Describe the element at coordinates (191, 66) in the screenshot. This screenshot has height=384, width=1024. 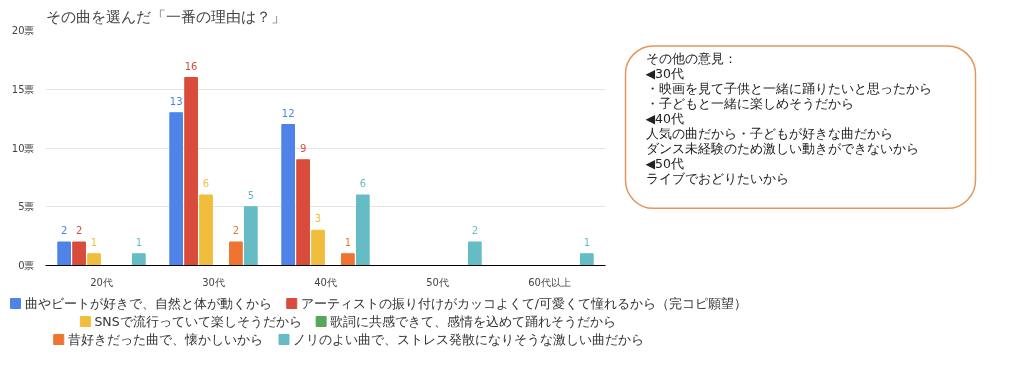
I see `data-label: 16` at that location.